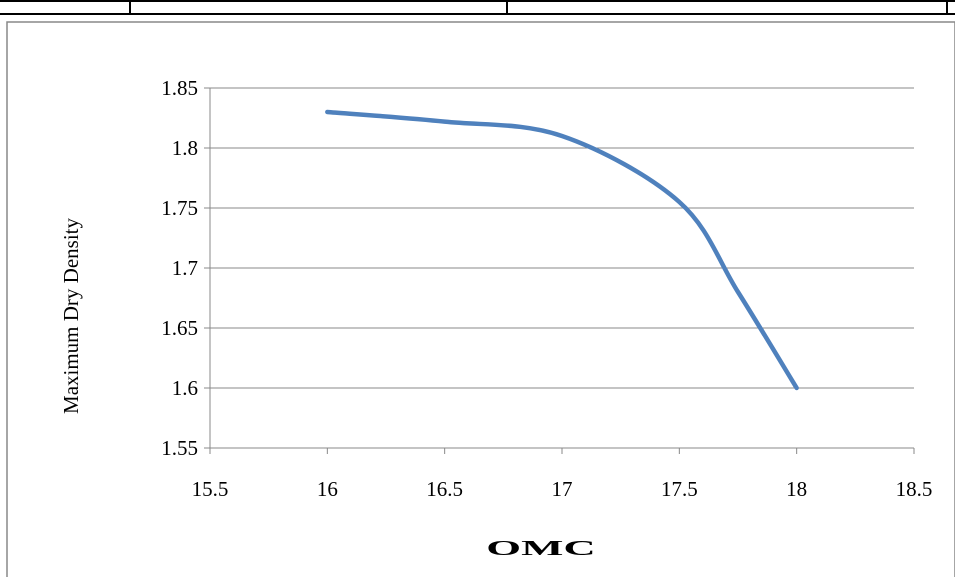 This screenshot has height=577, width=955. What do you see at coordinates (914, 489) in the screenshot?
I see `x-tick-label: 18.5` at bounding box center [914, 489].